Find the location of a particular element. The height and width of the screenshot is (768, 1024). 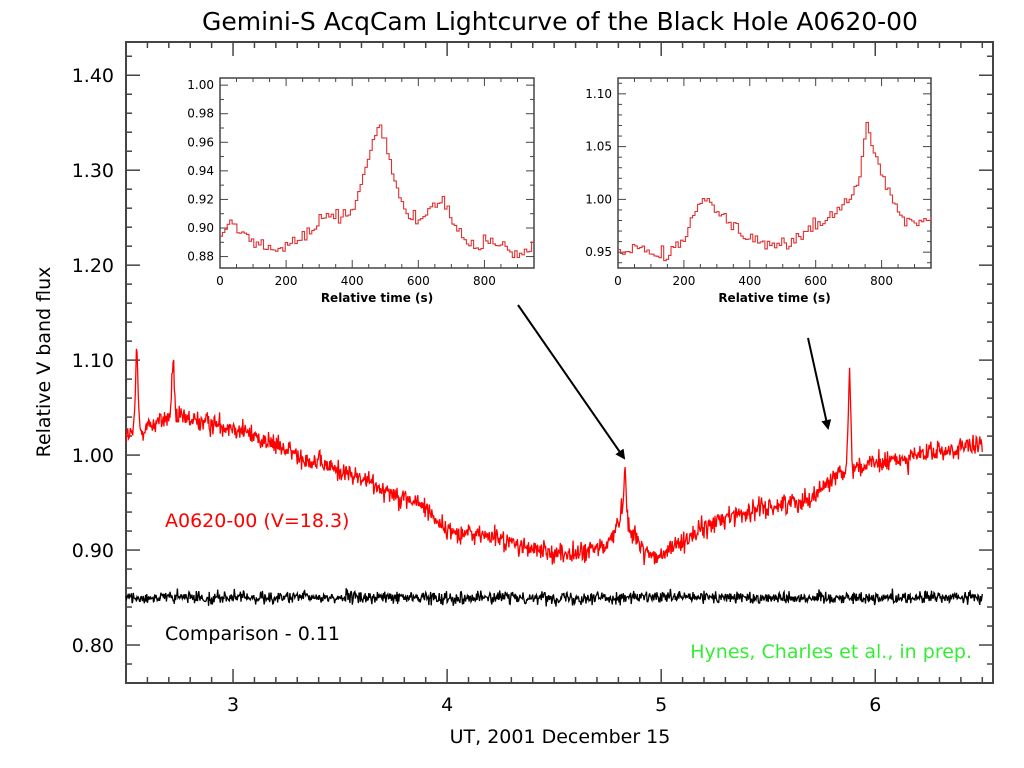

inset-y-tick-label: 0.94 is located at coordinates (200, 171).